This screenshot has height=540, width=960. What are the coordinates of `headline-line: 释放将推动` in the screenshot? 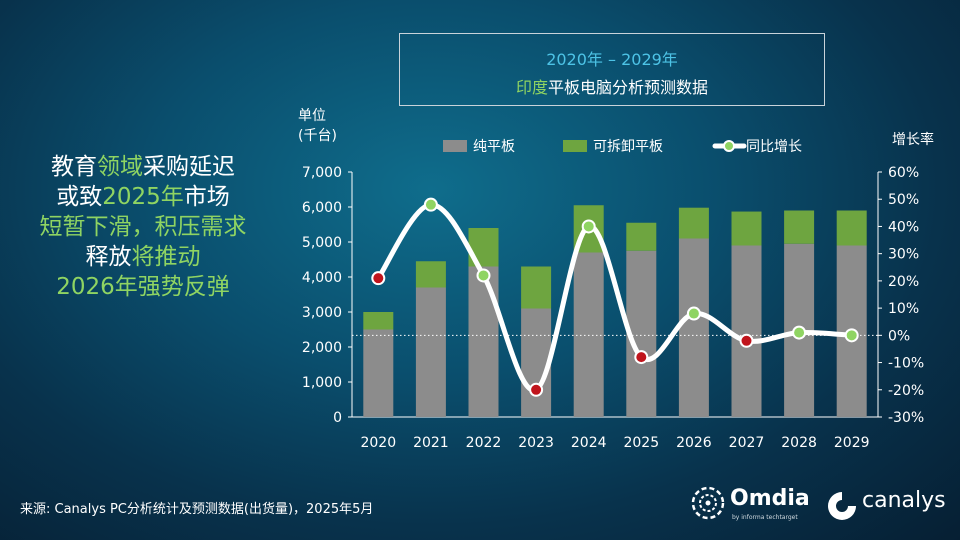 It's located at (143, 257).